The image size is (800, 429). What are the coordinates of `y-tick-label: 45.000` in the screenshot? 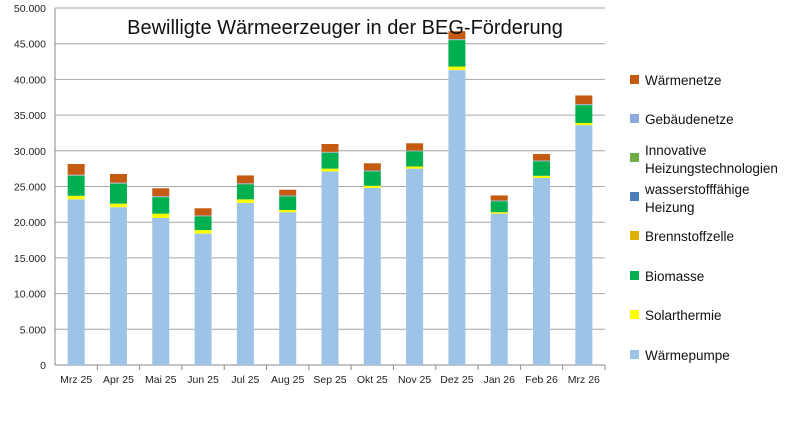 It's located at (30, 45).